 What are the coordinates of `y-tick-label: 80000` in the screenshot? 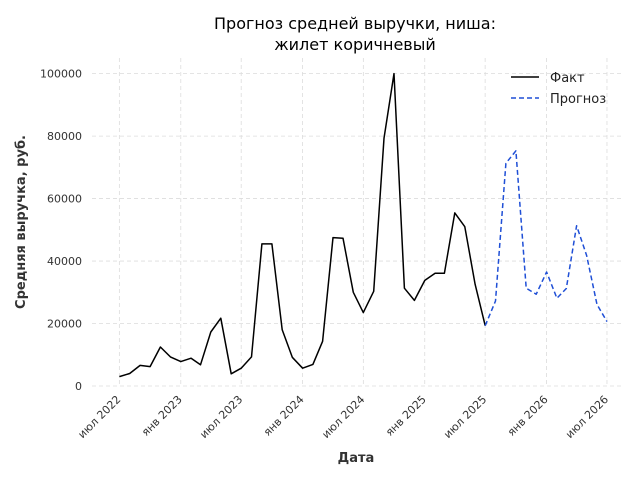 It's located at (64, 136).